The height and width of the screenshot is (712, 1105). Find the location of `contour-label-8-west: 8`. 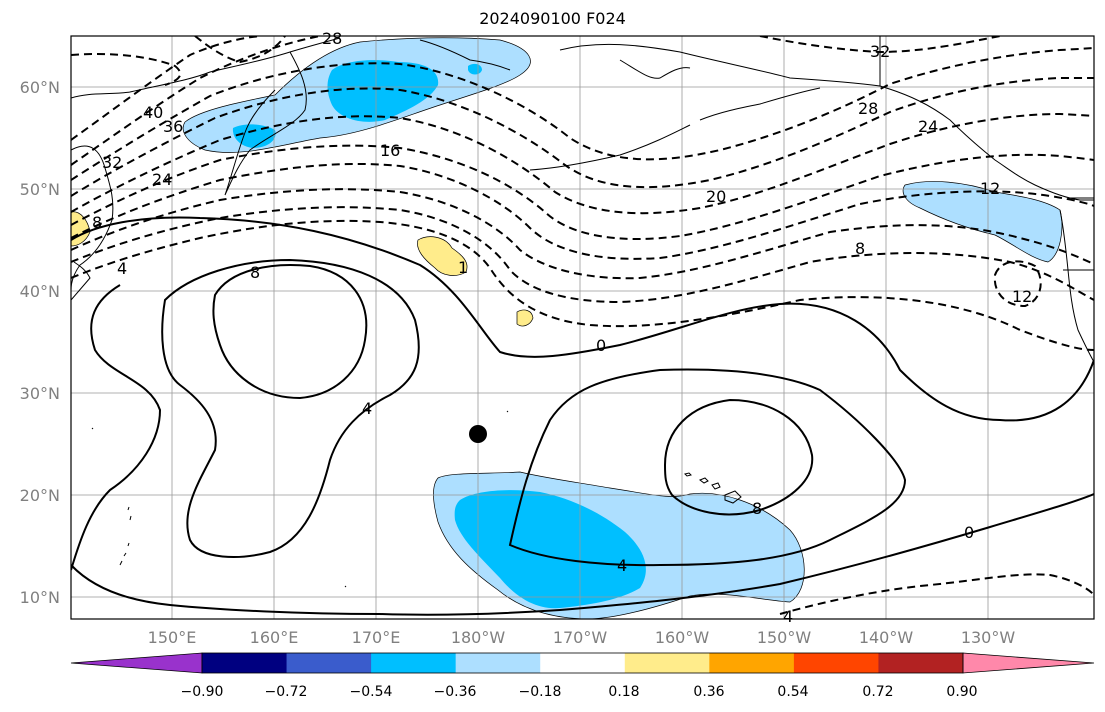

contour-label-8-west: 8 is located at coordinates (255, 272).